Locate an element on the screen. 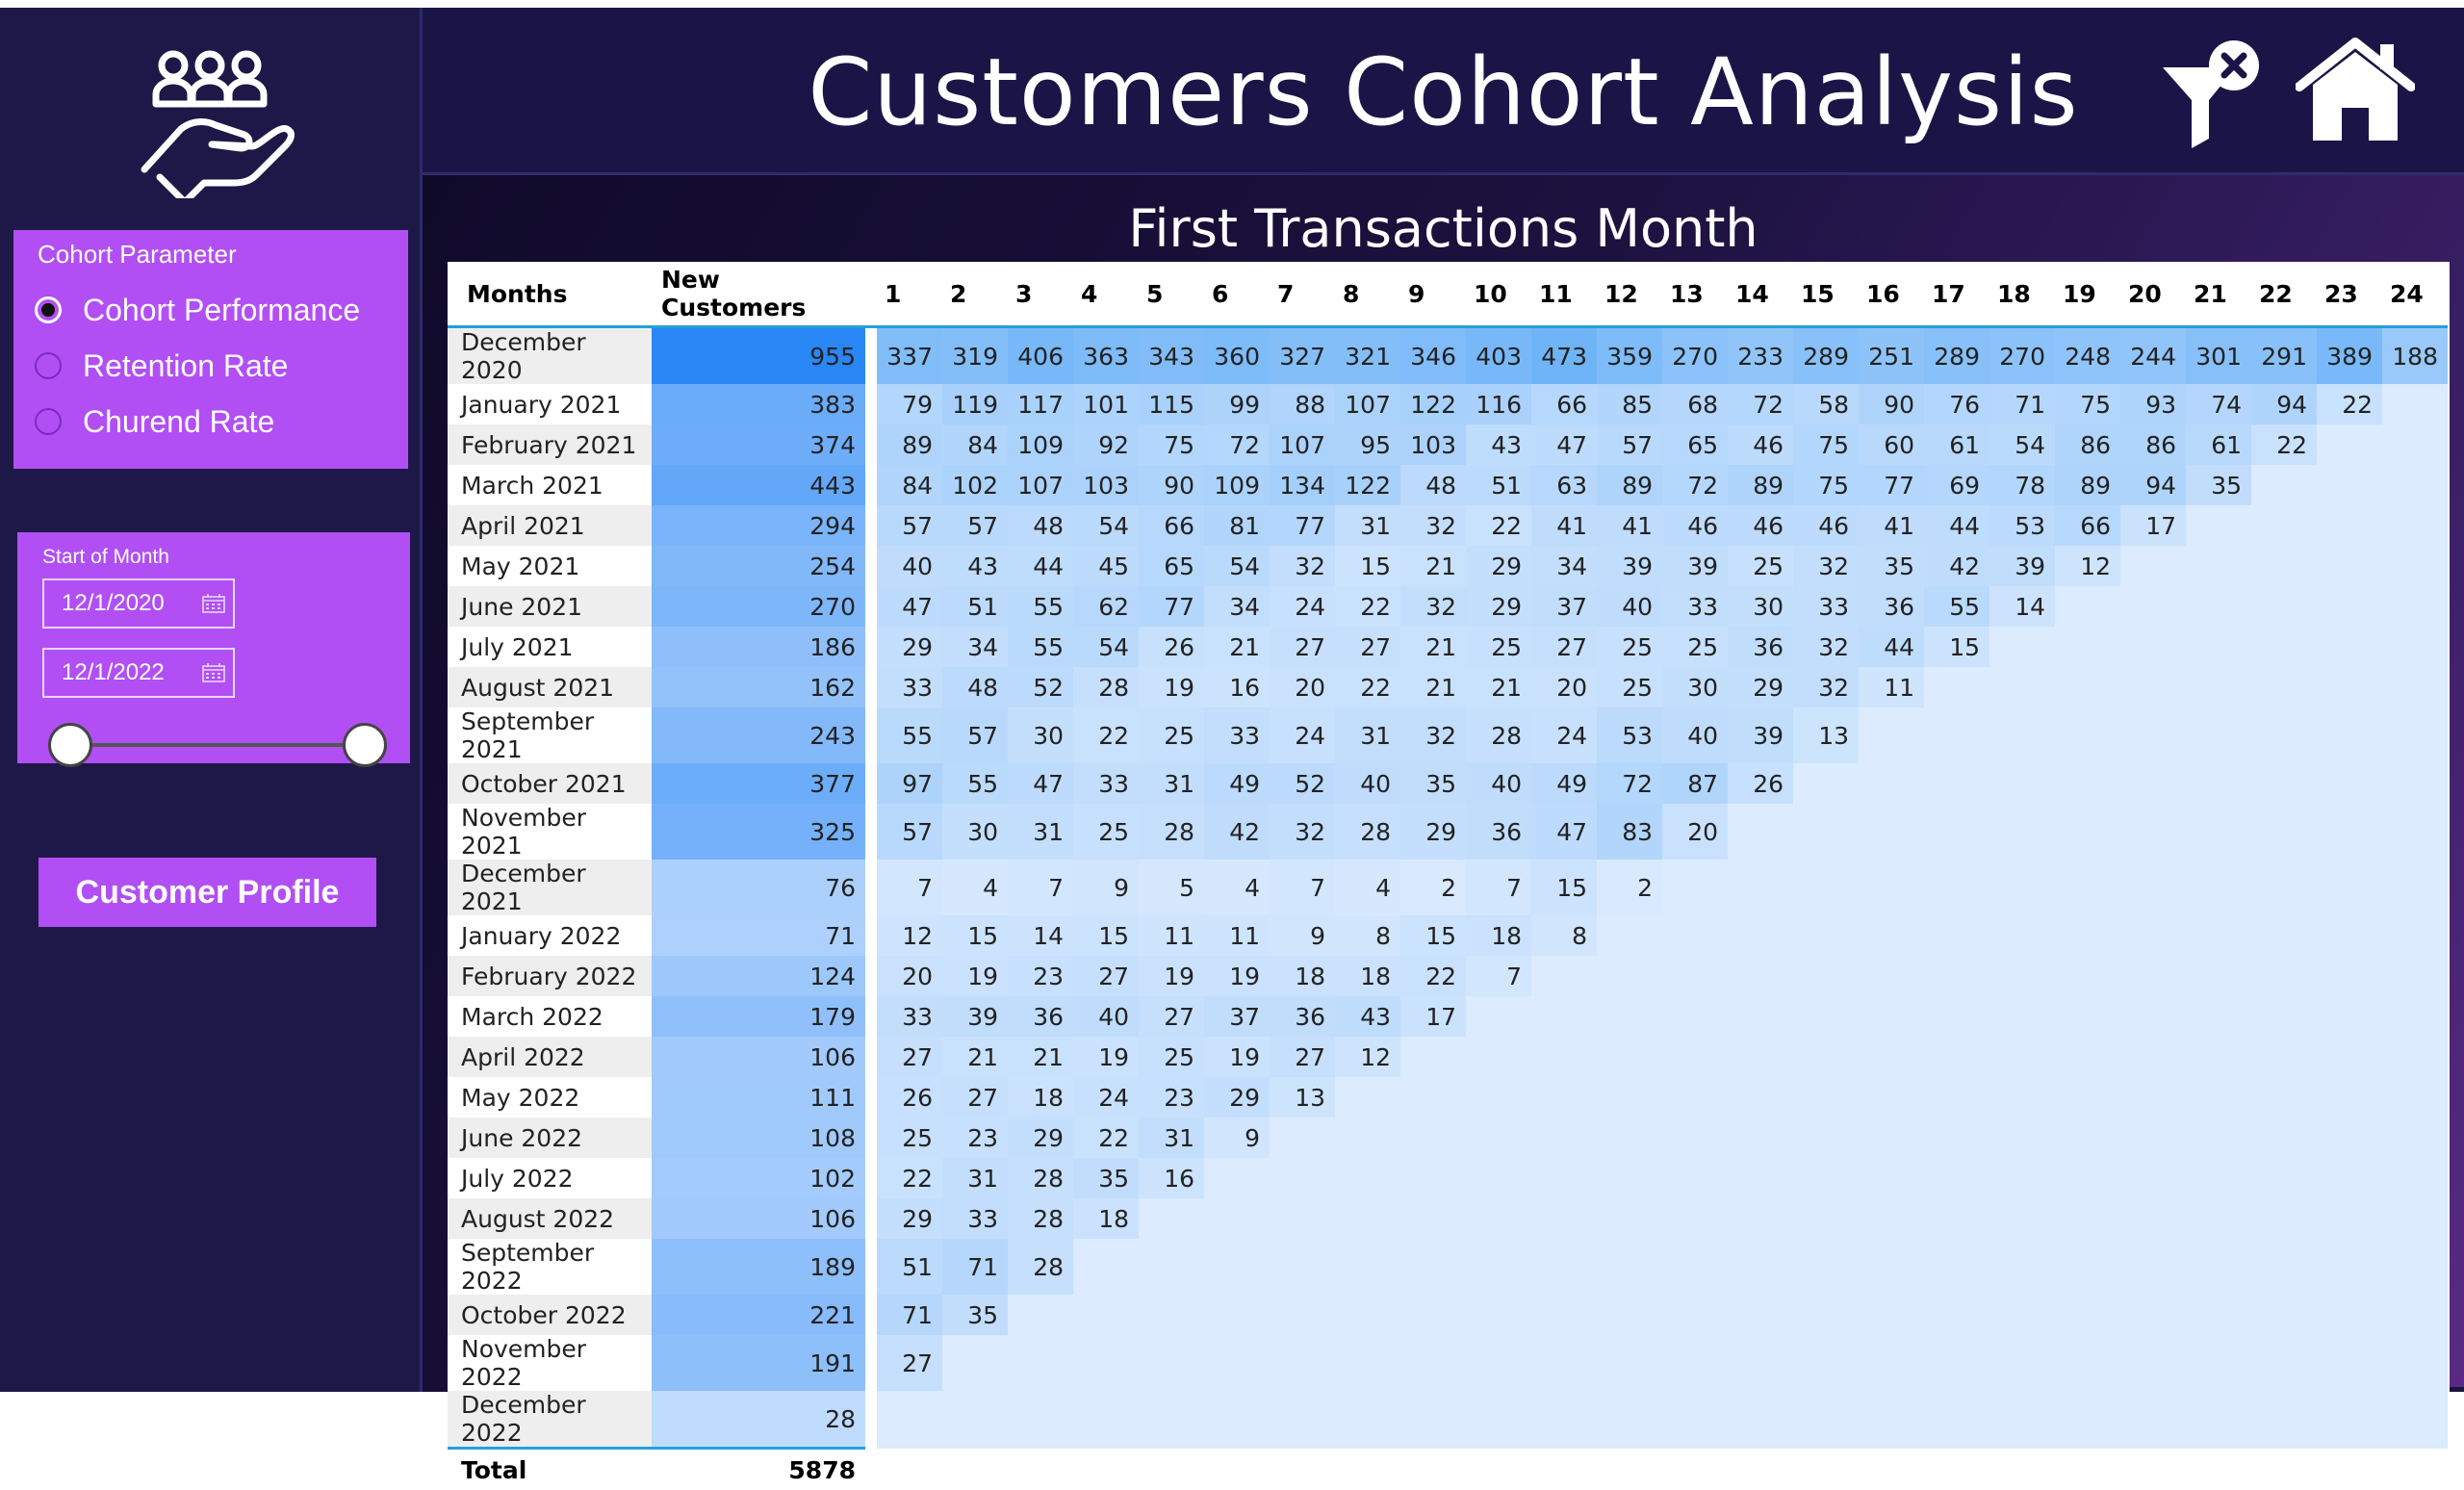 This screenshot has height=1490, width=2464. column-header-period: 18 is located at coordinates (2022, 294).